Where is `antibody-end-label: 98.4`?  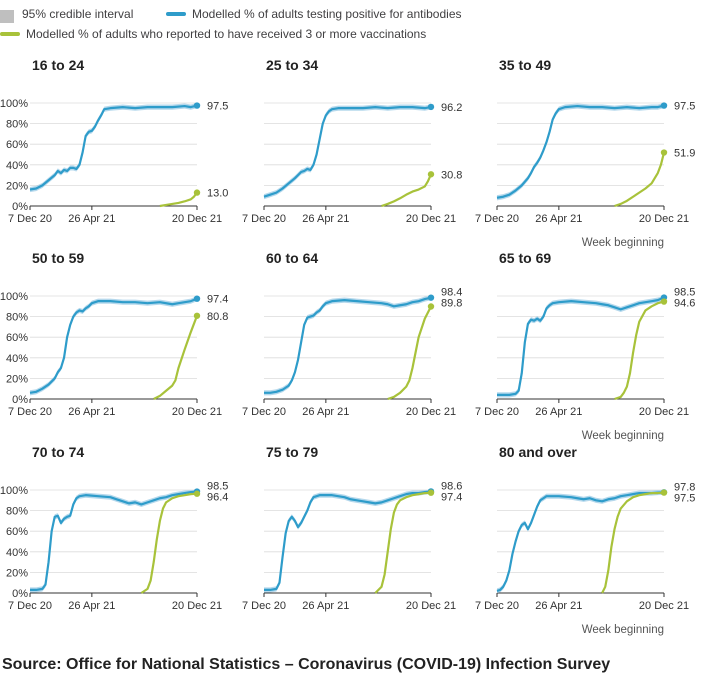
antibody-end-label: 98.4 is located at coordinates (451, 293).